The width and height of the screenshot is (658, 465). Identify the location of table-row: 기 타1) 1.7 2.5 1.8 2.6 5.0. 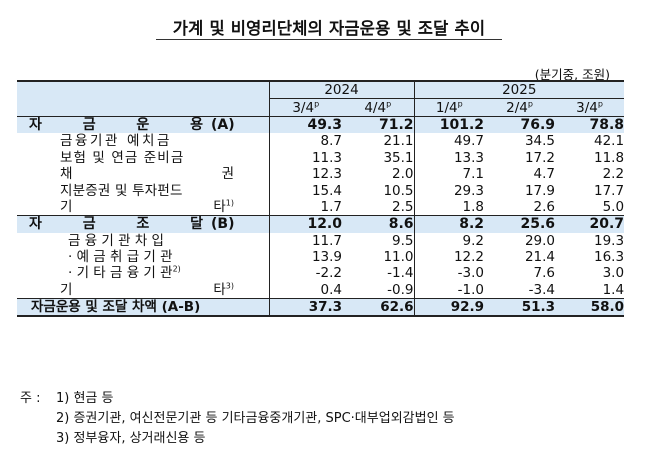
(321, 207).